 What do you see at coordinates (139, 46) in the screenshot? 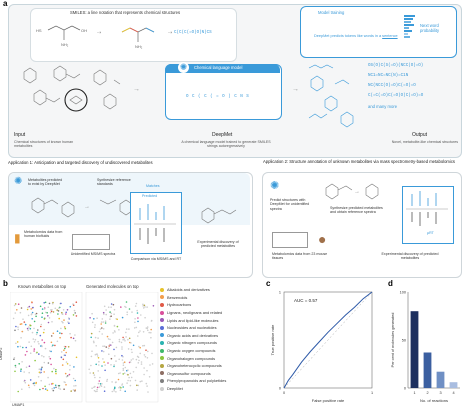
I see `svg-text: NH₂` at bounding box center [139, 46].